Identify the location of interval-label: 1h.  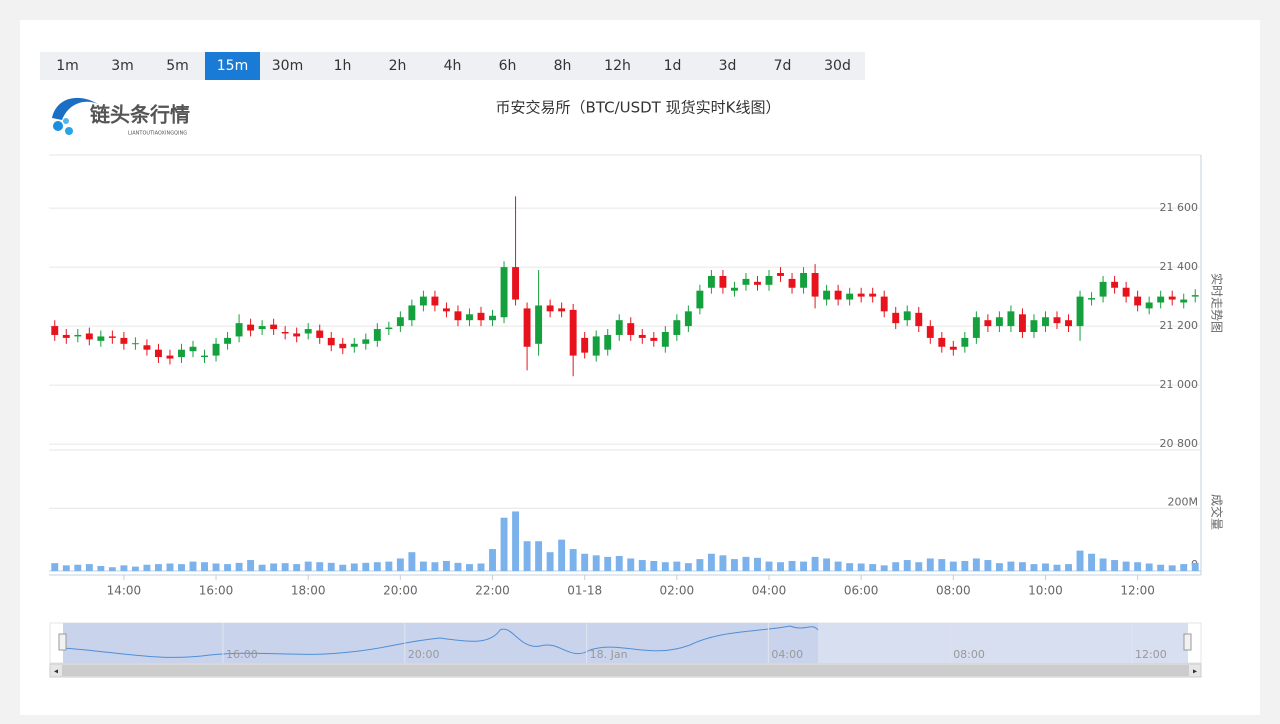
(343, 66).